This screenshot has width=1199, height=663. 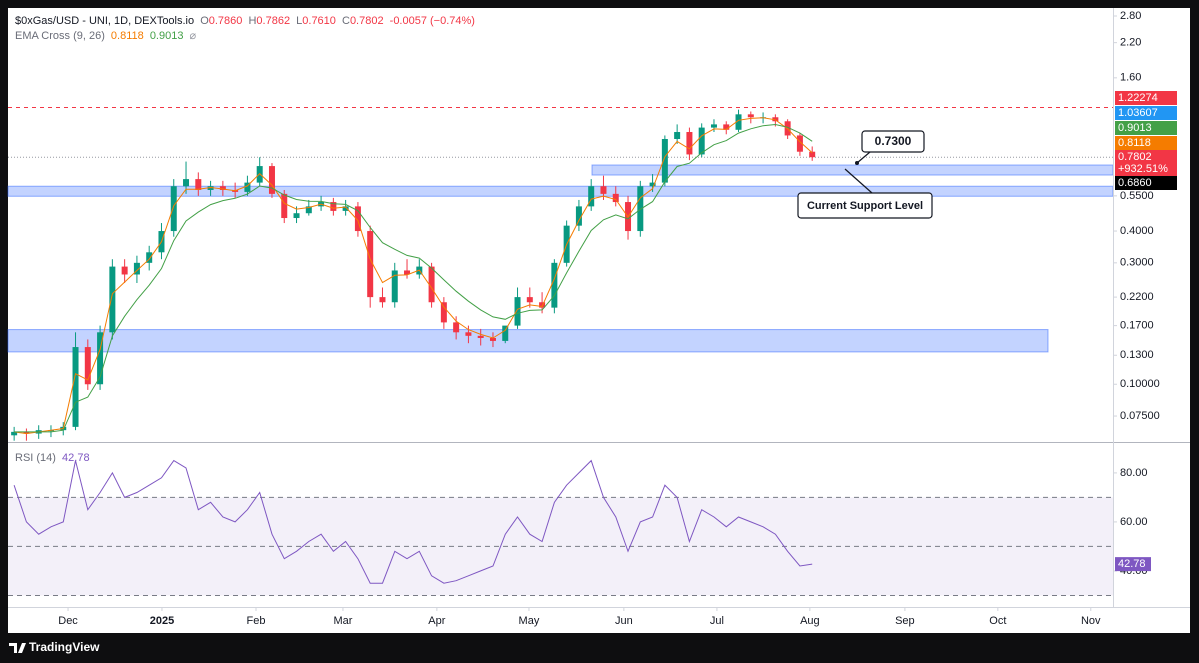 What do you see at coordinates (863, 157) in the screenshot?
I see `callout-line` at bounding box center [863, 157].